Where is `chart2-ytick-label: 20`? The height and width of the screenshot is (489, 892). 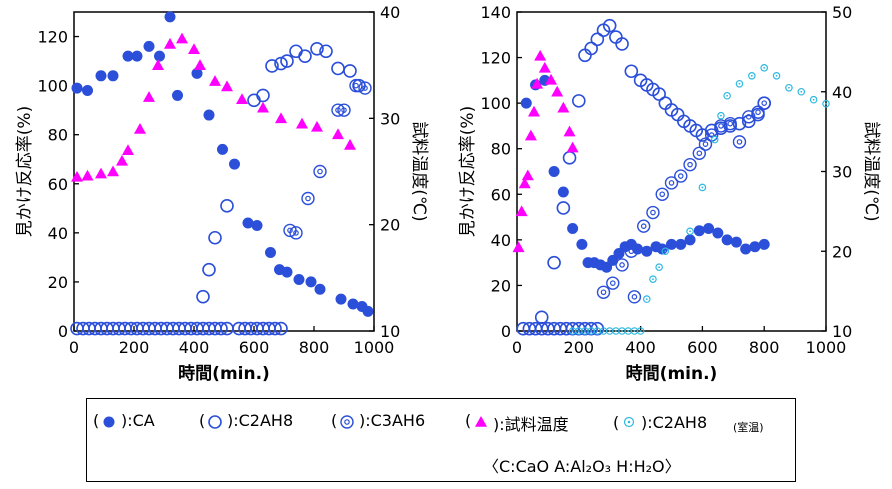
chart2-ytick-label: 20 is located at coordinates (501, 285).